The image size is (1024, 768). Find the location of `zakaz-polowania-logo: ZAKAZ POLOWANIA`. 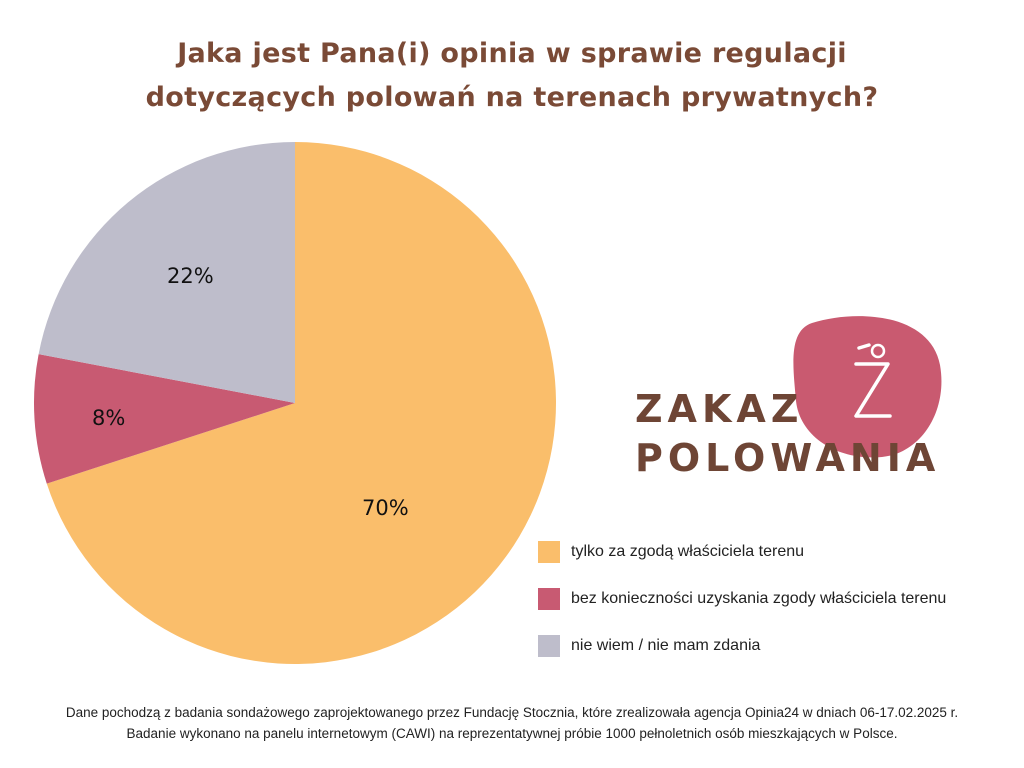

zakaz-polowania-logo: ZAKAZ POLOWANIA is located at coordinates (800, 405).